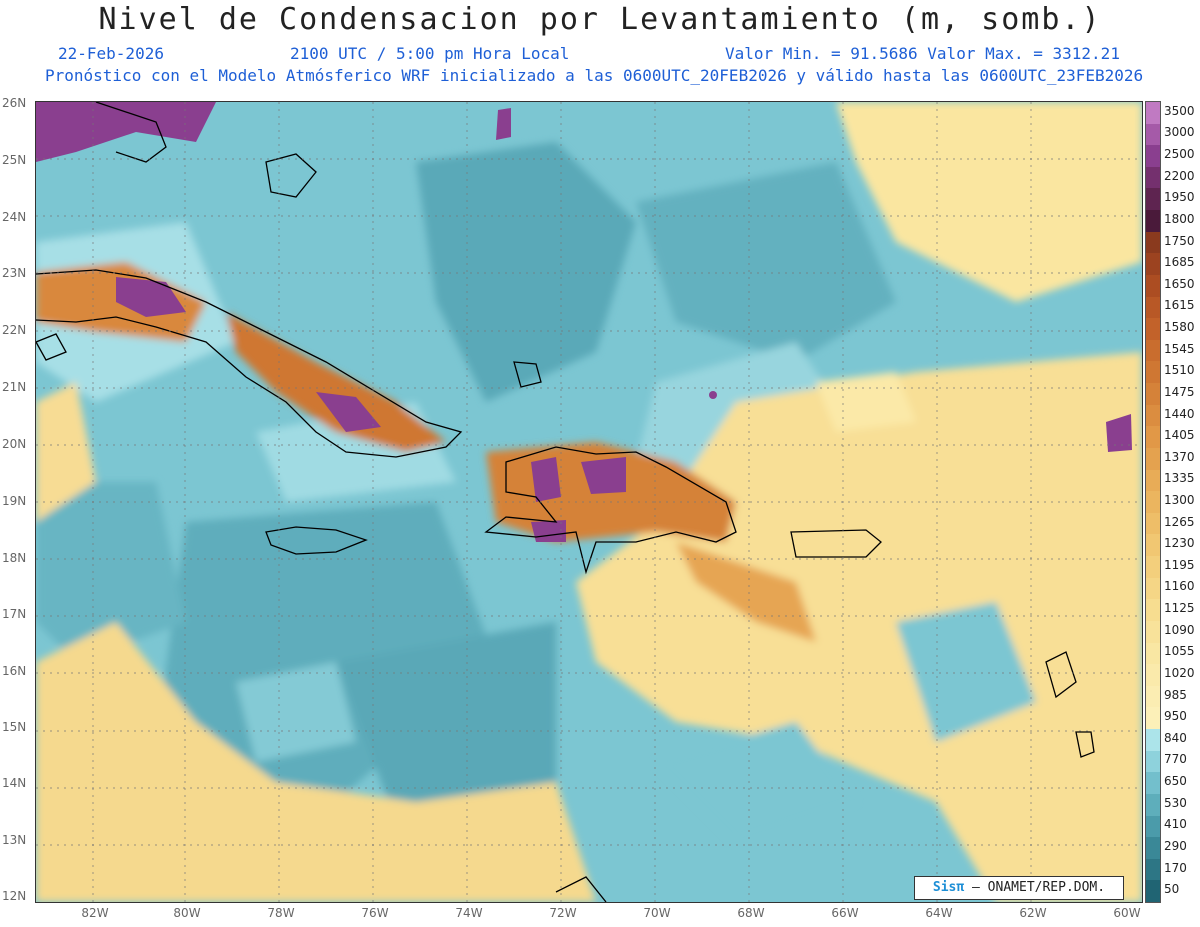 This screenshot has width=1200, height=927. I want to click on colorbar-label: 1160, so click(1179, 586).